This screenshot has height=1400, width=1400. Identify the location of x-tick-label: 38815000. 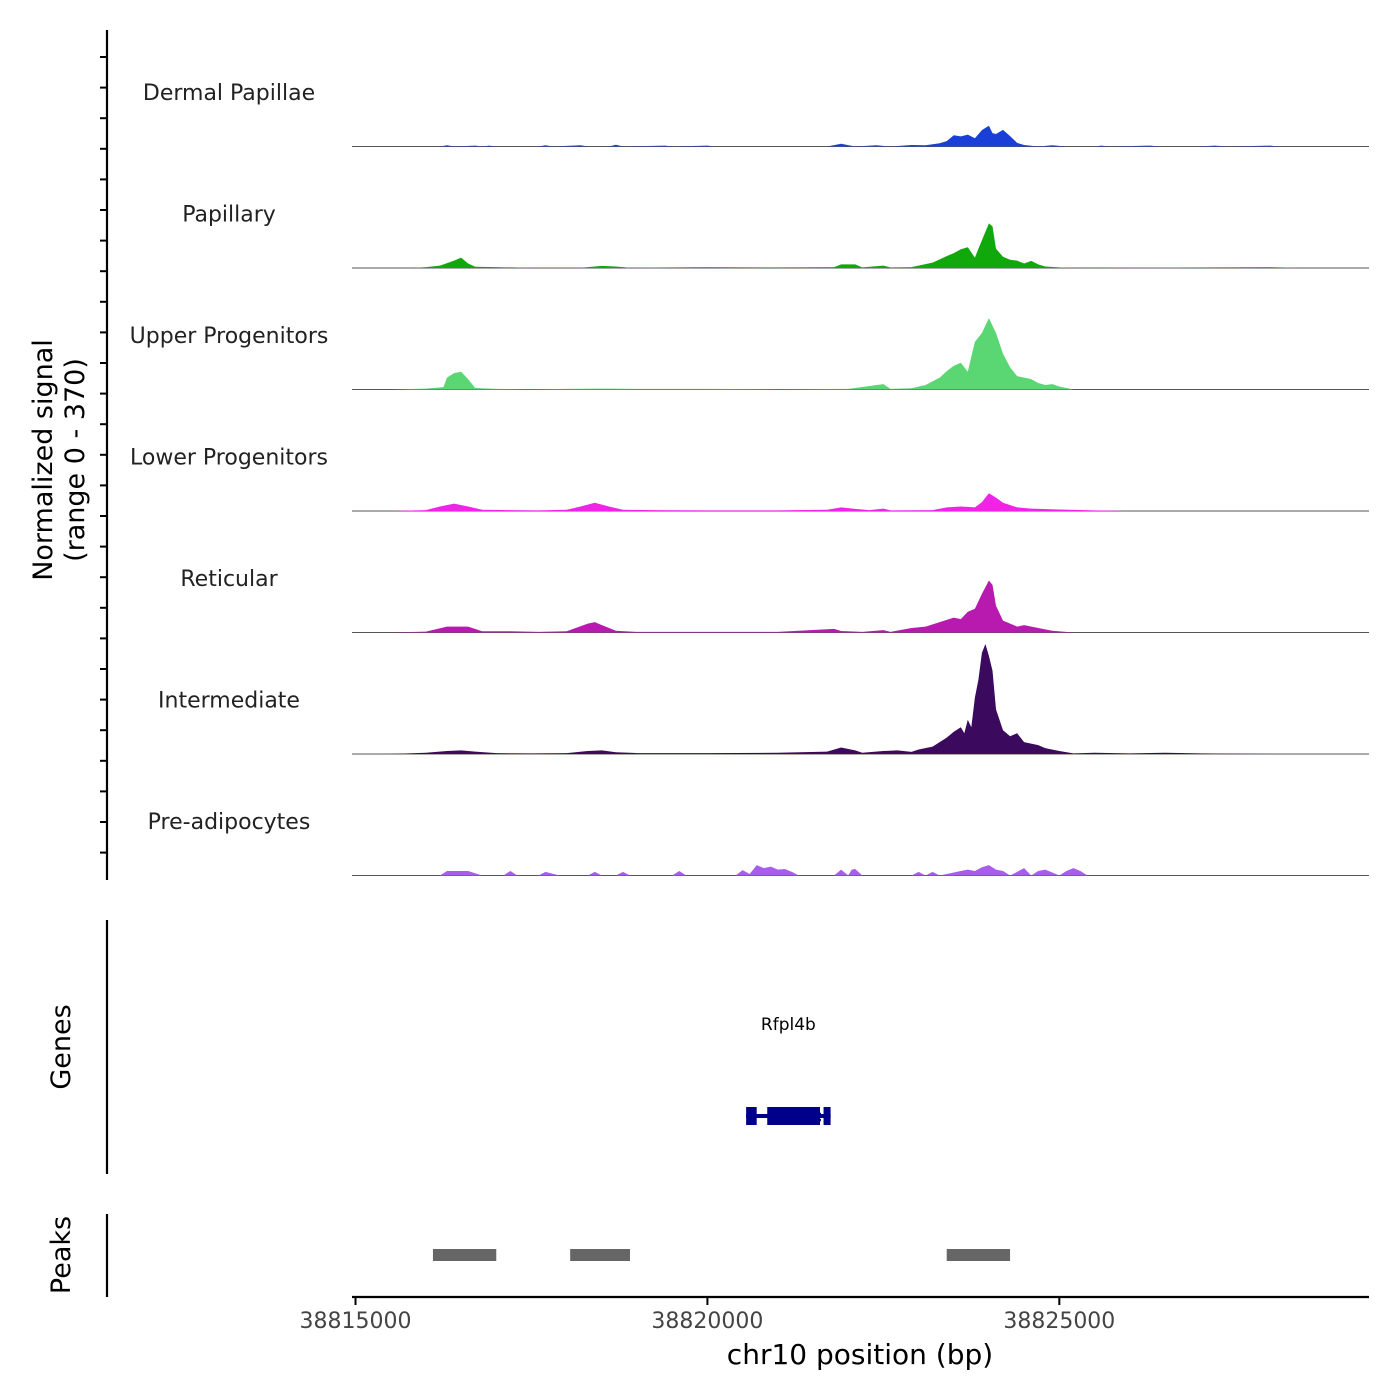
(356, 1321).